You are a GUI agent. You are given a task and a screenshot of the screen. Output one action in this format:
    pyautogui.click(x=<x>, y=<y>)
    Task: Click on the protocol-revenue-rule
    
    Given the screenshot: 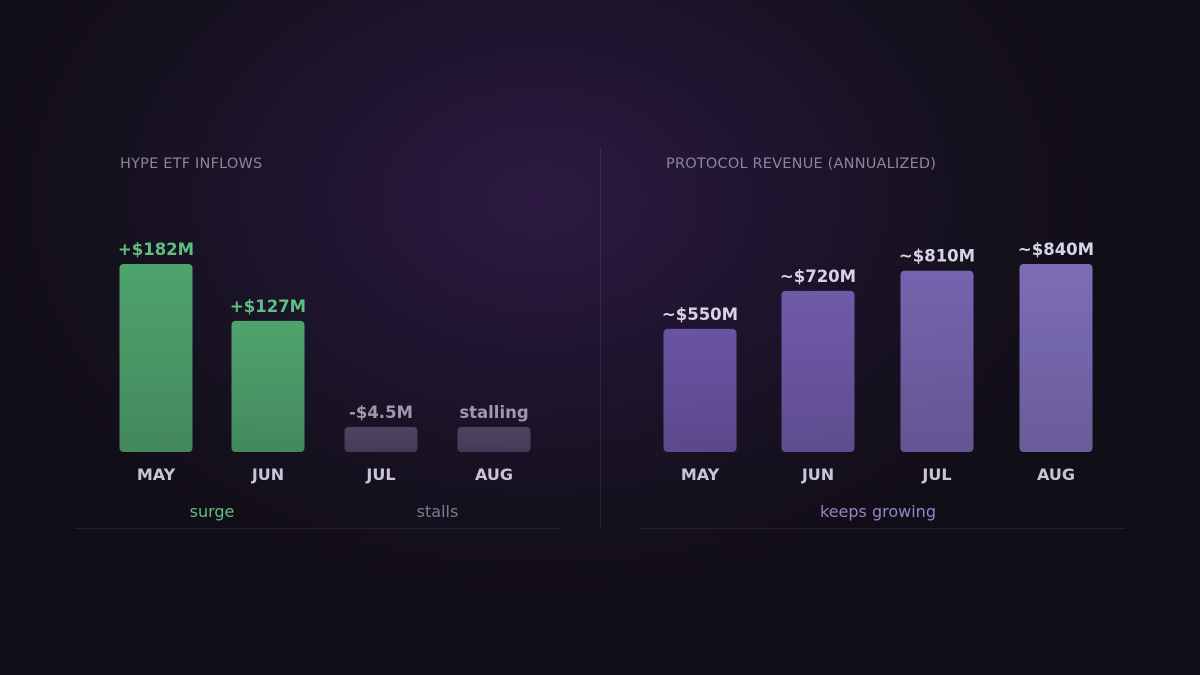 What is the action you would take?
    pyautogui.click(x=882, y=528)
    